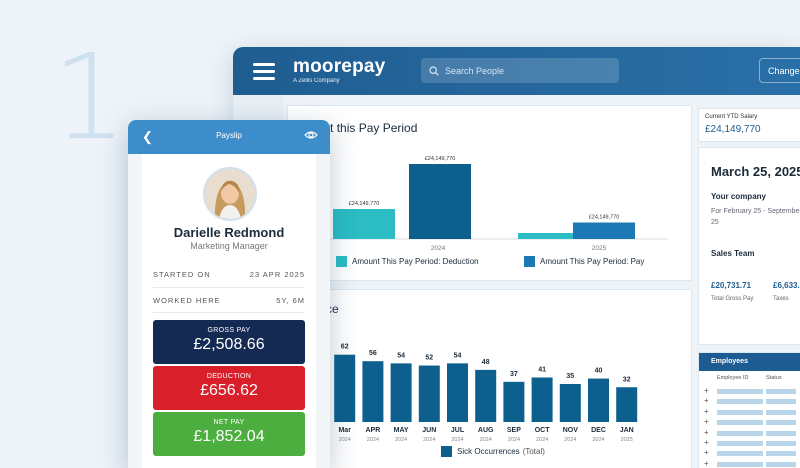  I want to click on deduction-value: £656.62, so click(229, 390).